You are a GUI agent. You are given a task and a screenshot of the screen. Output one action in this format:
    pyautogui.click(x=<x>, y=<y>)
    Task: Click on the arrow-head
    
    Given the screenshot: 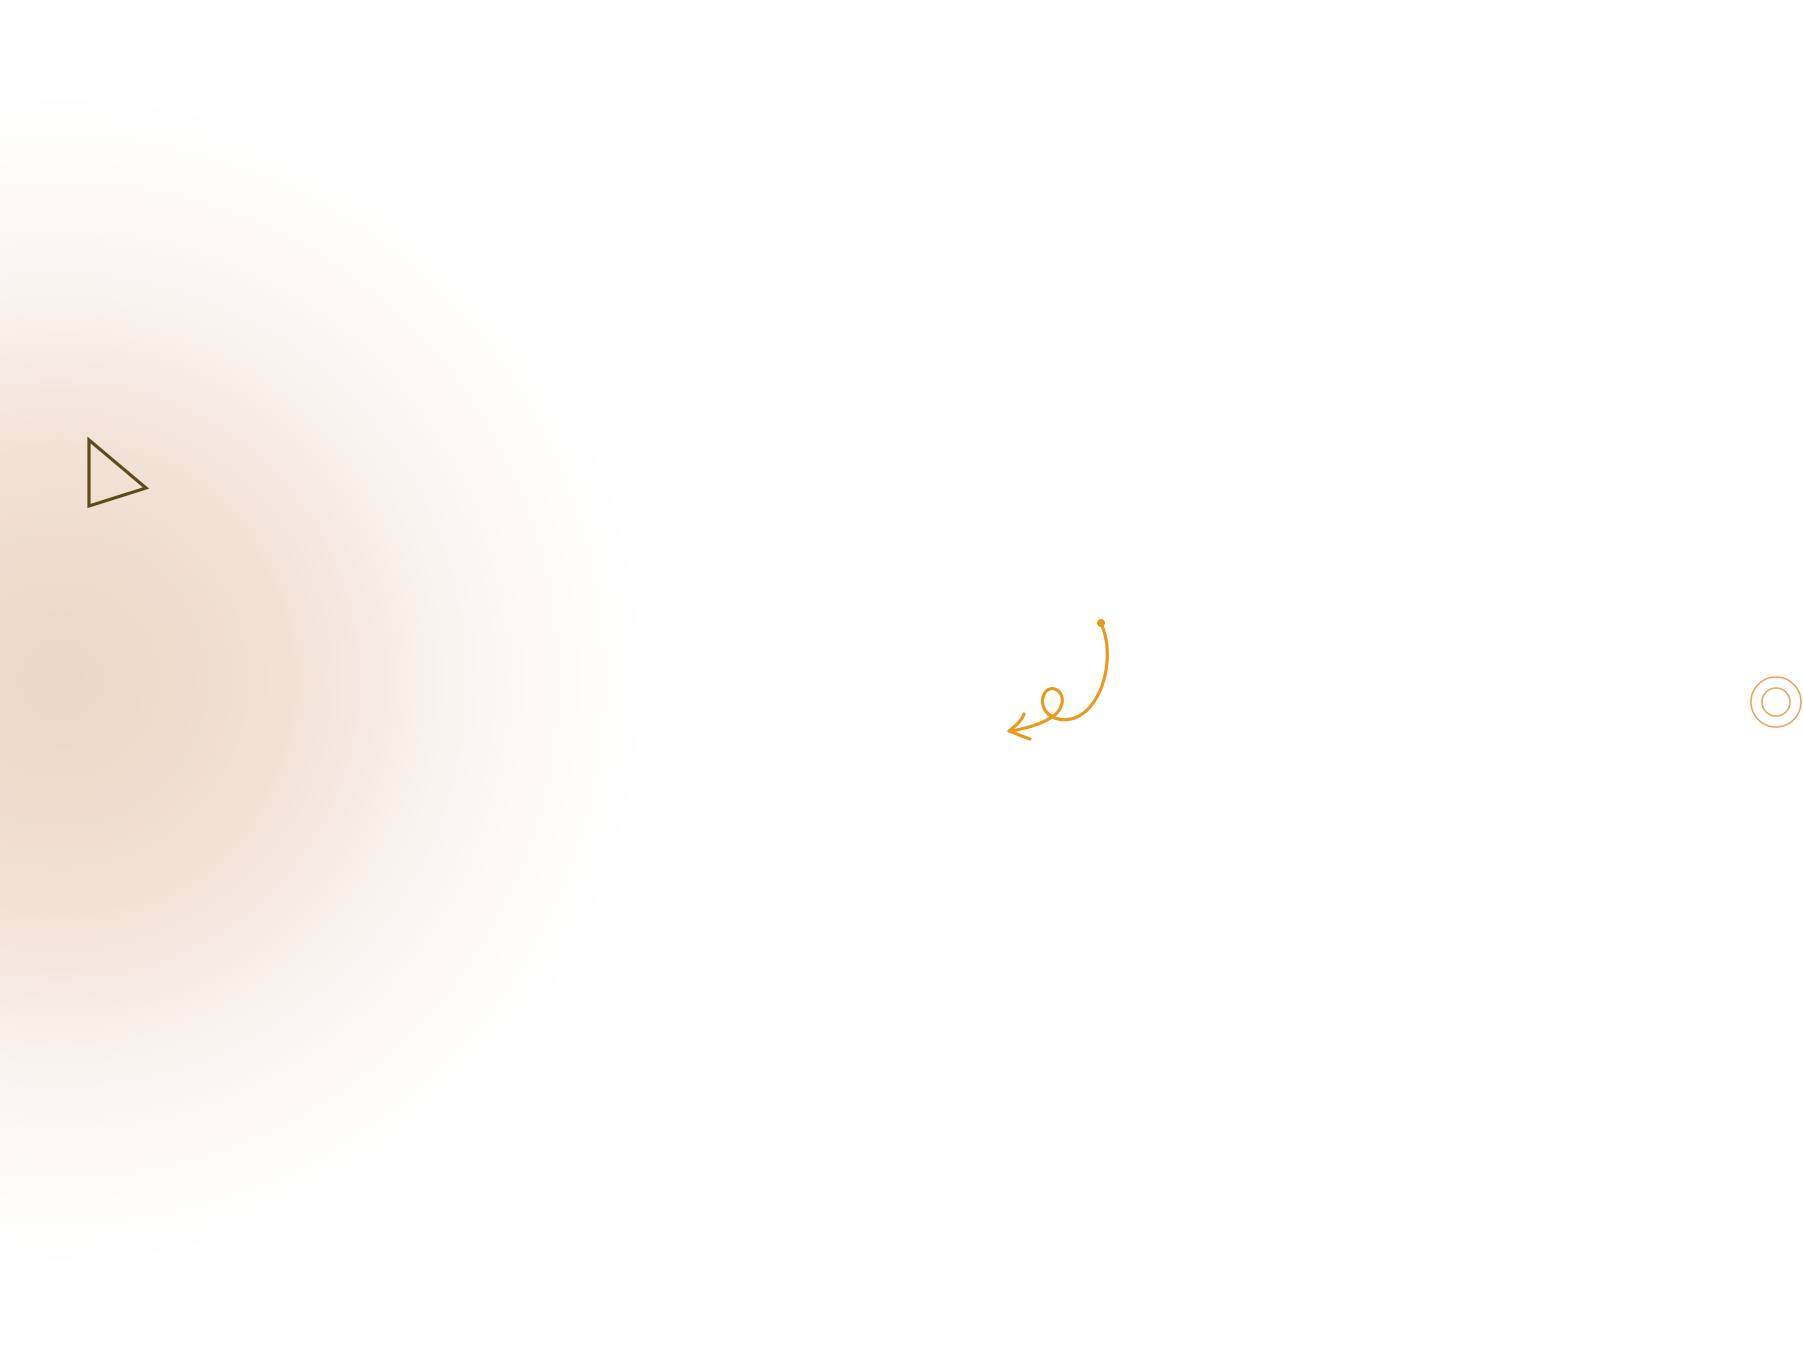 What is the action you would take?
    pyautogui.click(x=1019, y=726)
    